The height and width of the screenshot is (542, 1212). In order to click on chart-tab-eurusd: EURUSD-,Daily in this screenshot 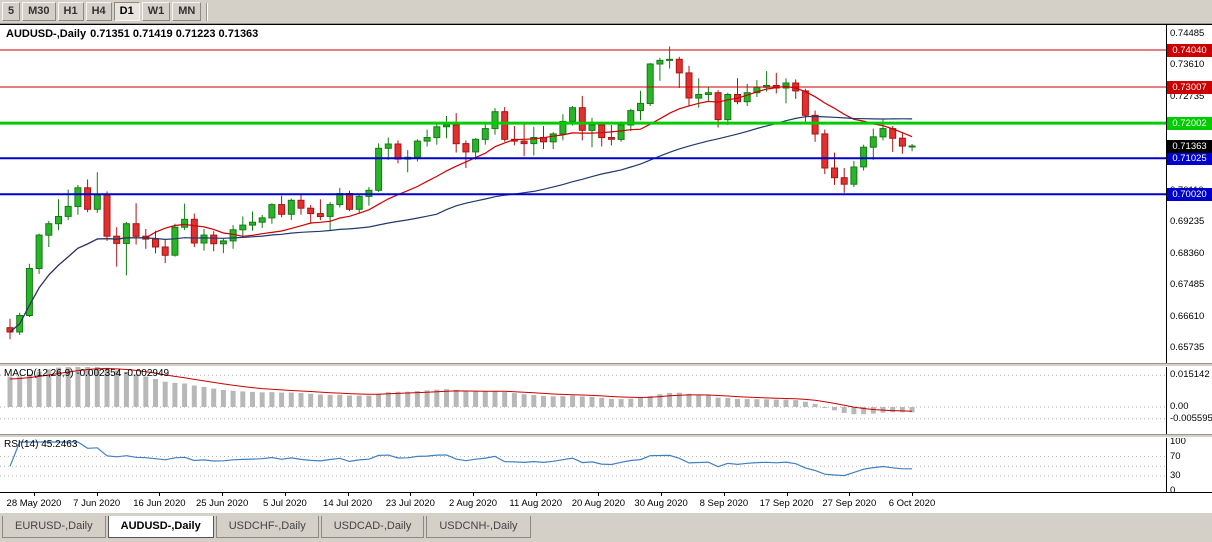, I will do `click(54, 527)`.